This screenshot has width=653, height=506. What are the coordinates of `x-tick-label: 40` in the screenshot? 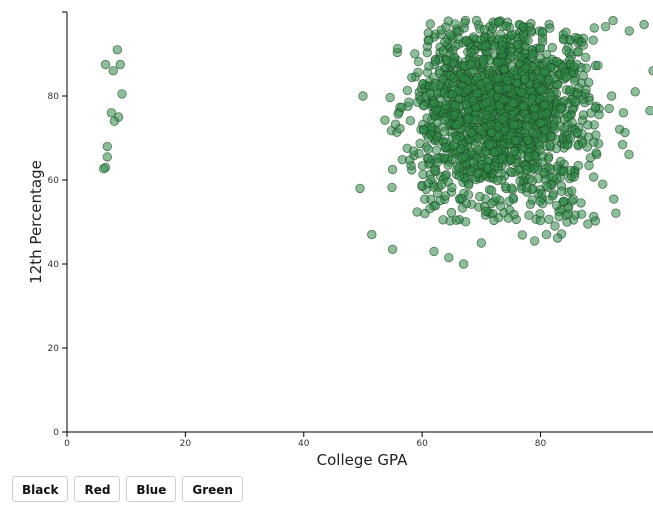 It's located at (304, 444).